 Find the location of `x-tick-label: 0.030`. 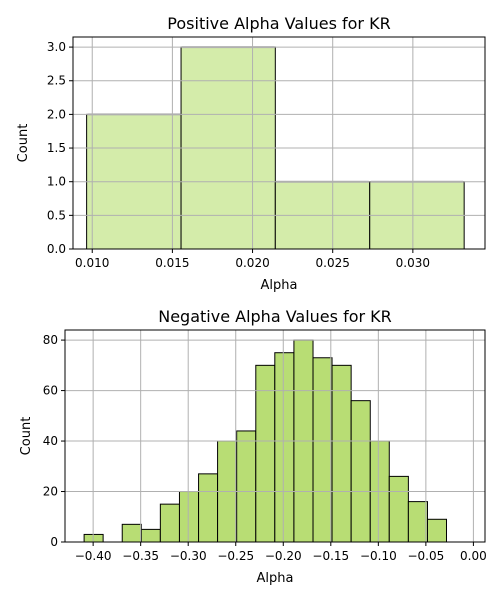

x-tick-label: 0.030 is located at coordinates (413, 263).